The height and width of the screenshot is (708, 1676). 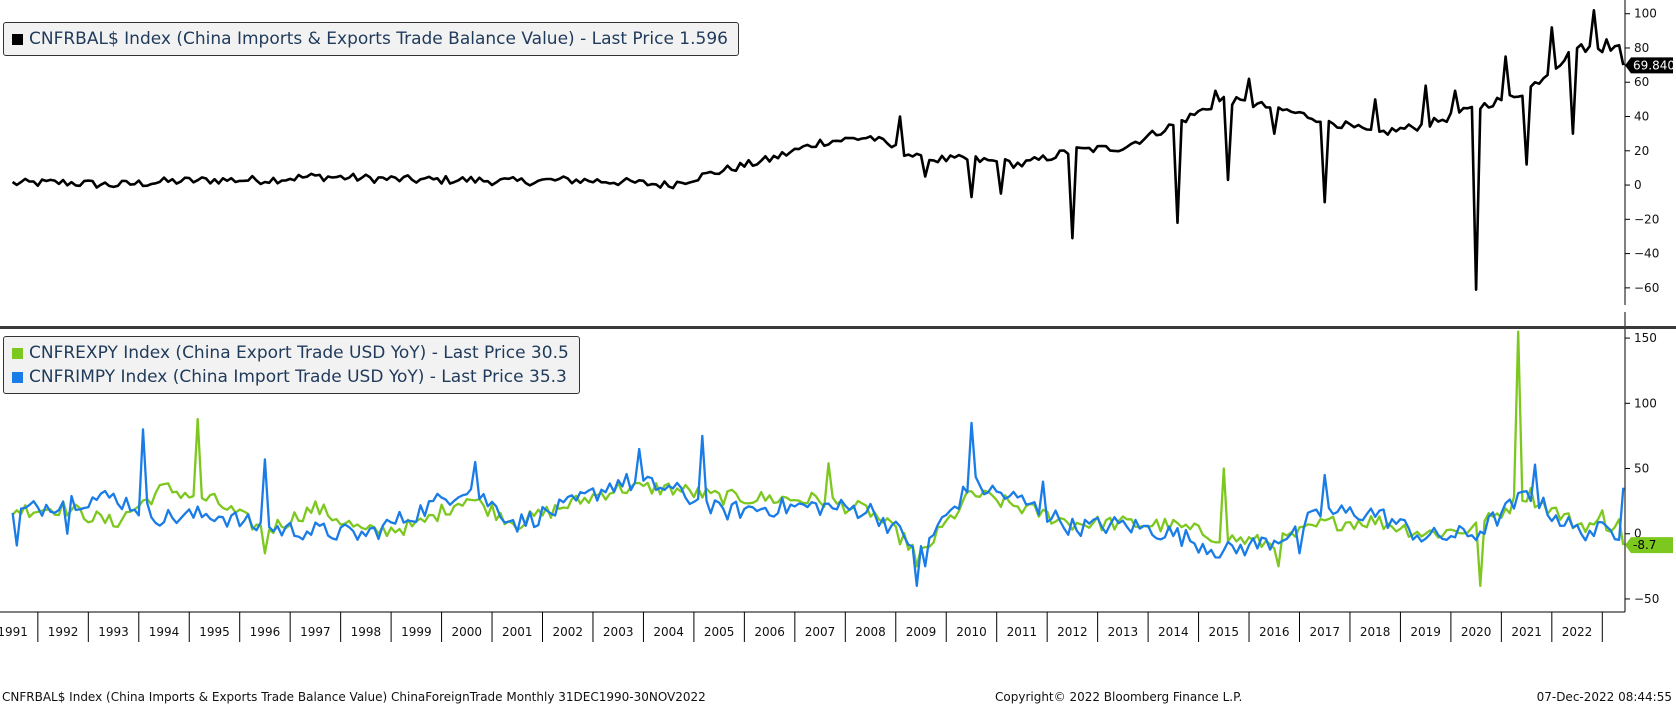 What do you see at coordinates (17, 353) in the screenshot?
I see `export-series-swatch` at bounding box center [17, 353].